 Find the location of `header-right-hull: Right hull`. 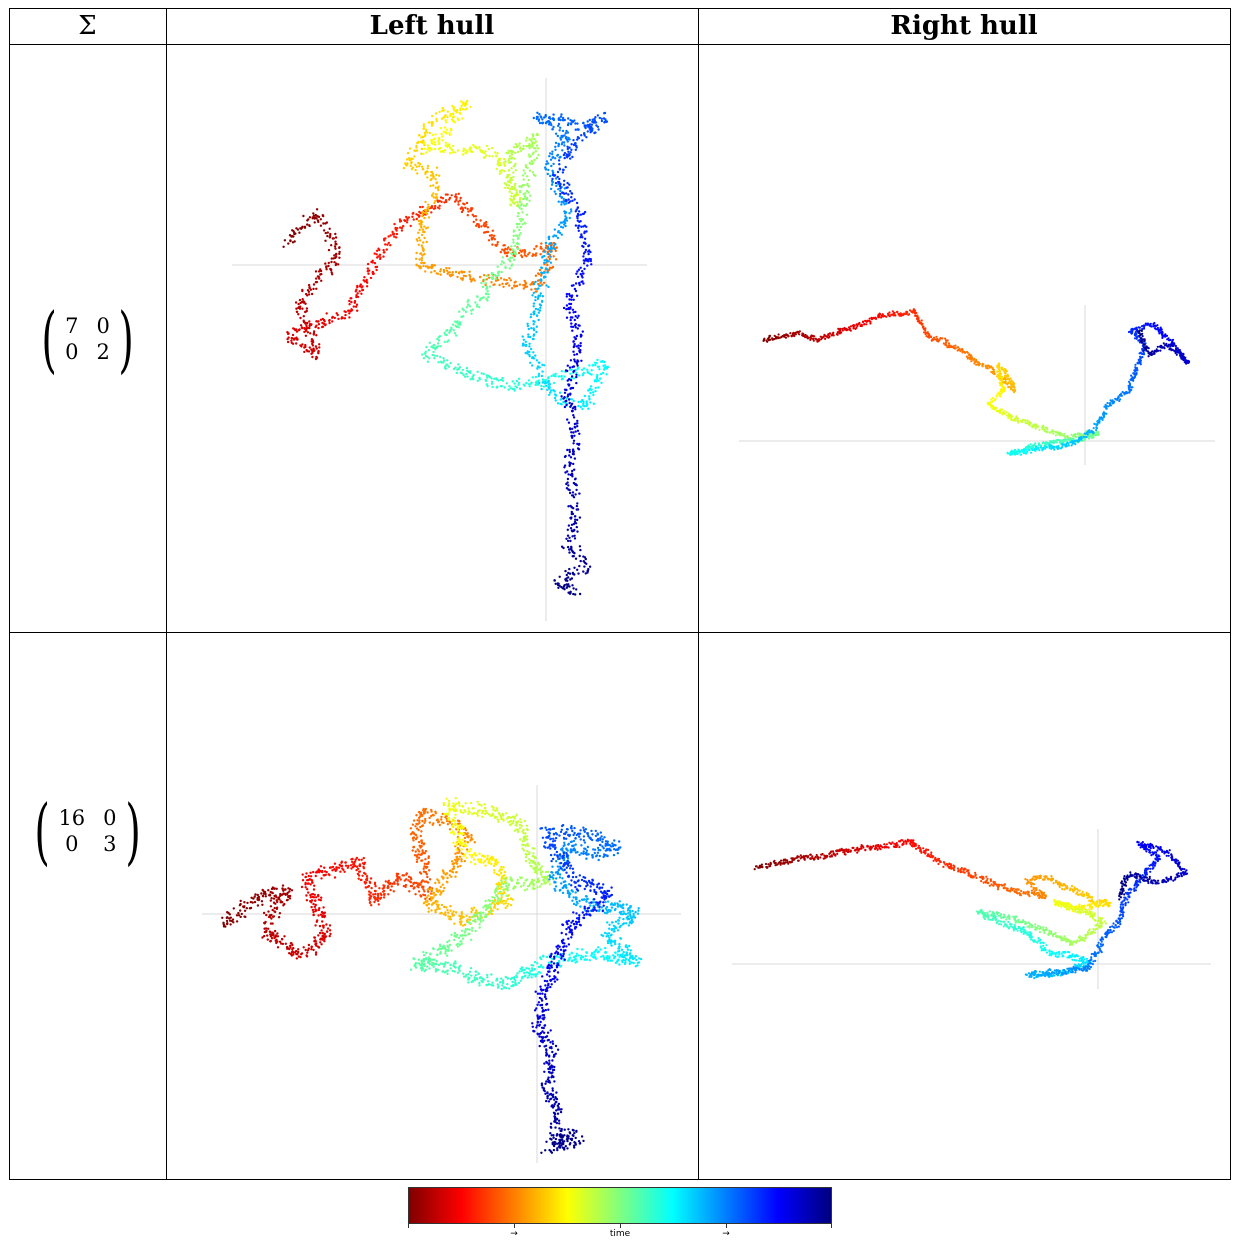

header-right-hull: Right hull is located at coordinates (964, 26).